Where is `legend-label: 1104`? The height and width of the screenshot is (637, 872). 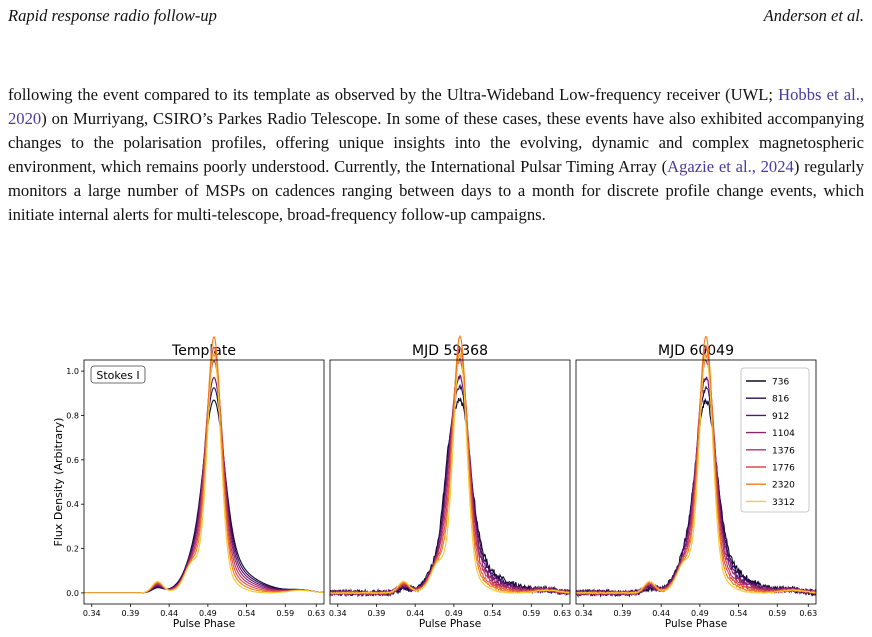 legend-label: 1104 is located at coordinates (783, 434).